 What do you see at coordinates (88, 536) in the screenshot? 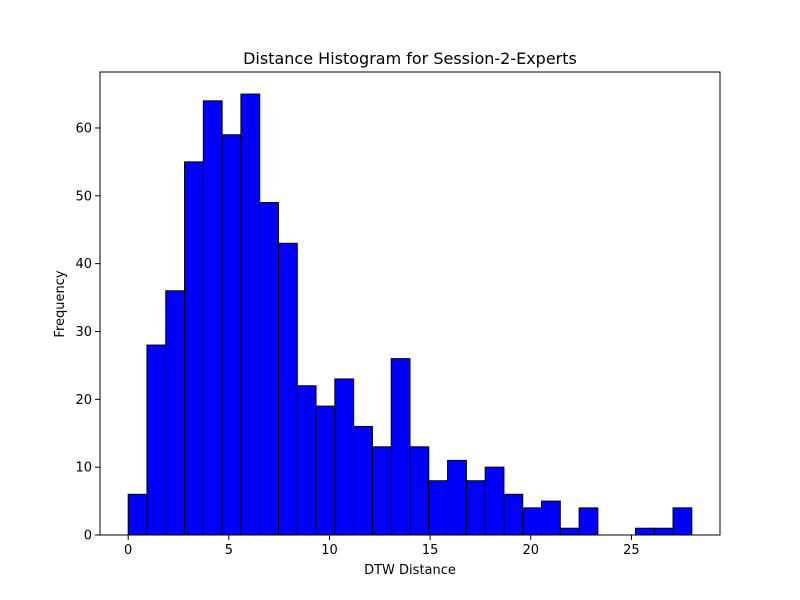
I see `y-tick-label: 0` at bounding box center [88, 536].